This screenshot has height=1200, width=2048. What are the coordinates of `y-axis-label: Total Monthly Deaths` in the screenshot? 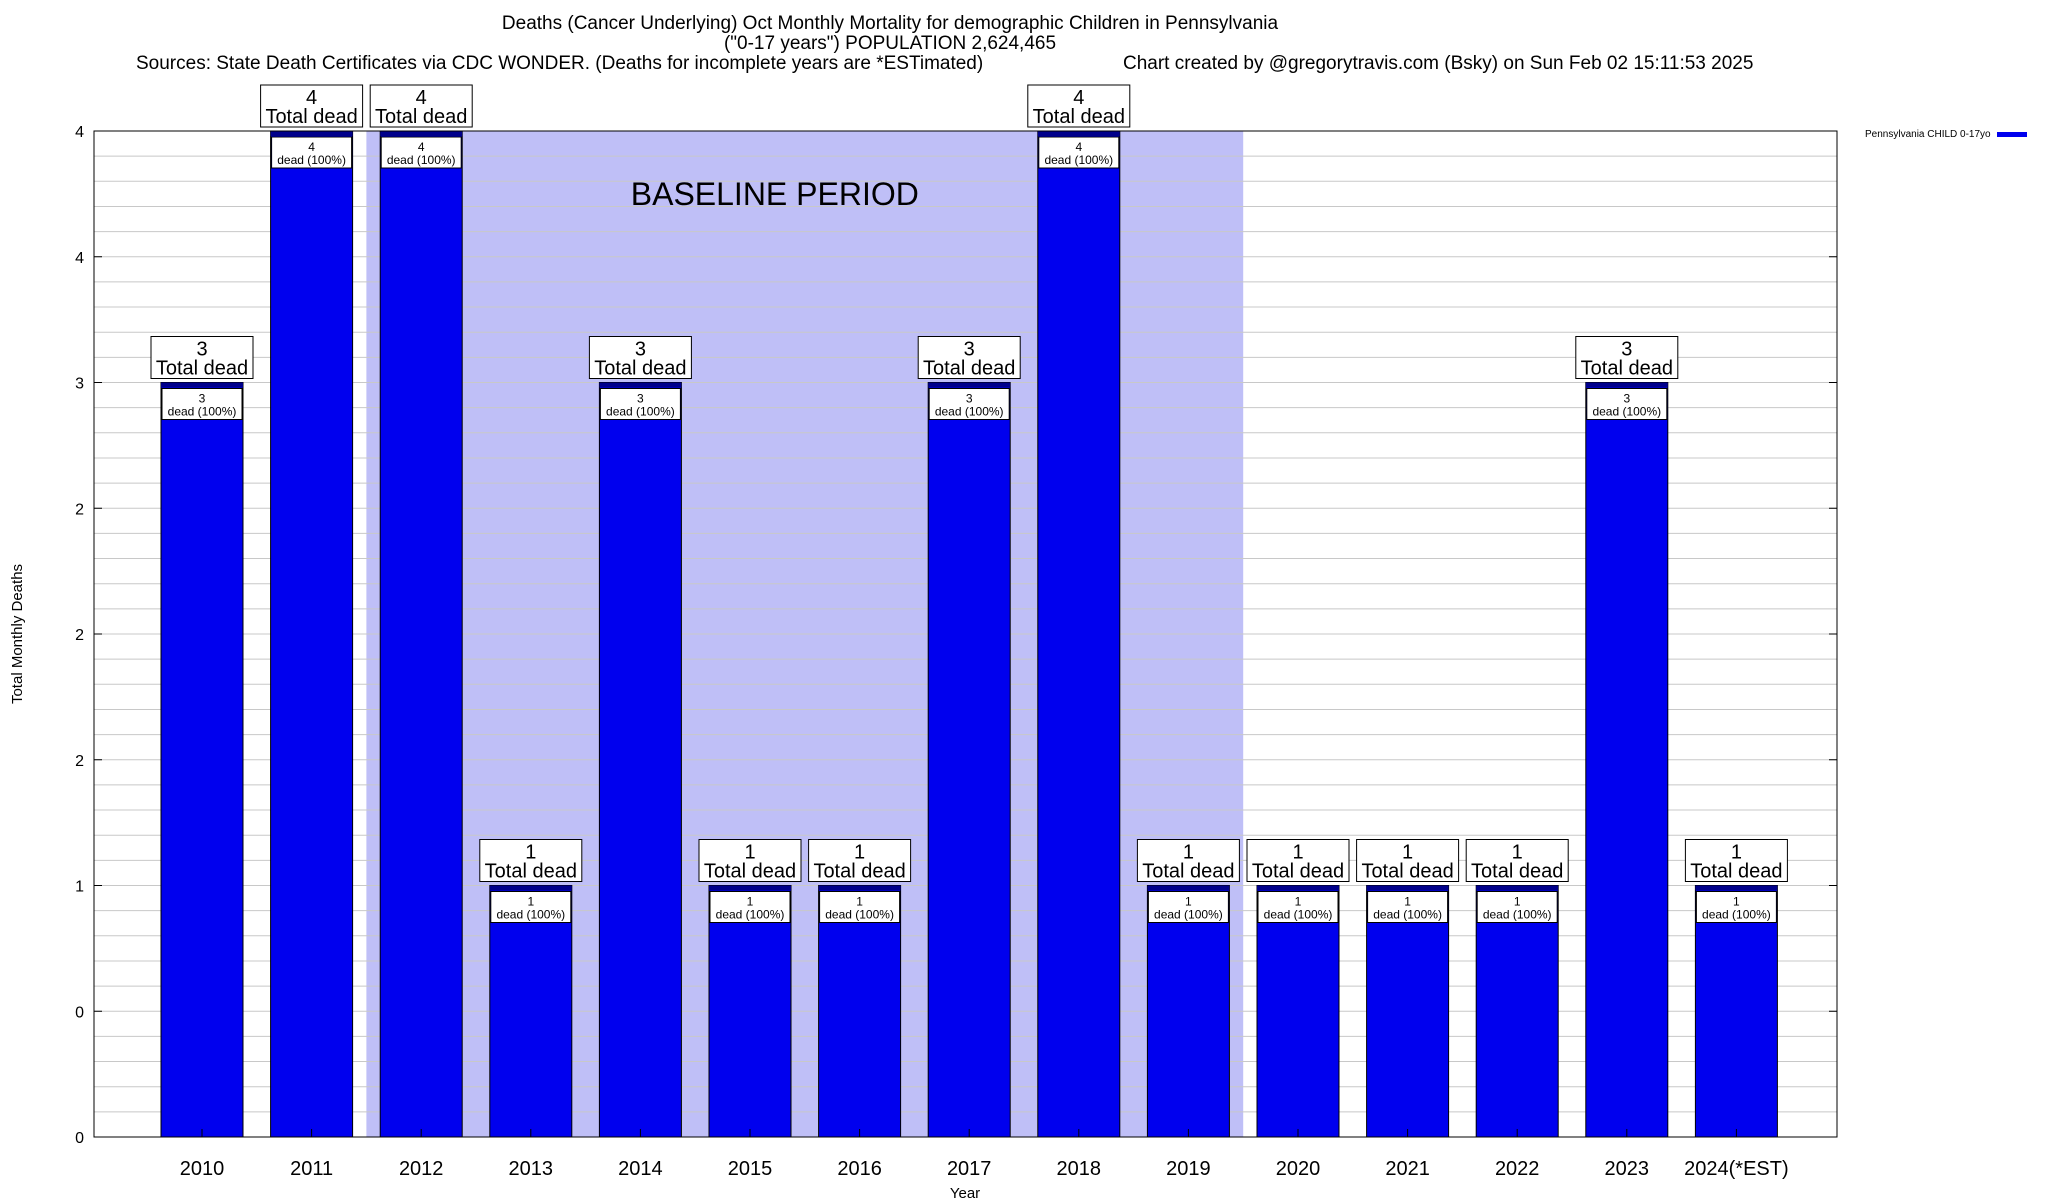 It's located at (17, 634).